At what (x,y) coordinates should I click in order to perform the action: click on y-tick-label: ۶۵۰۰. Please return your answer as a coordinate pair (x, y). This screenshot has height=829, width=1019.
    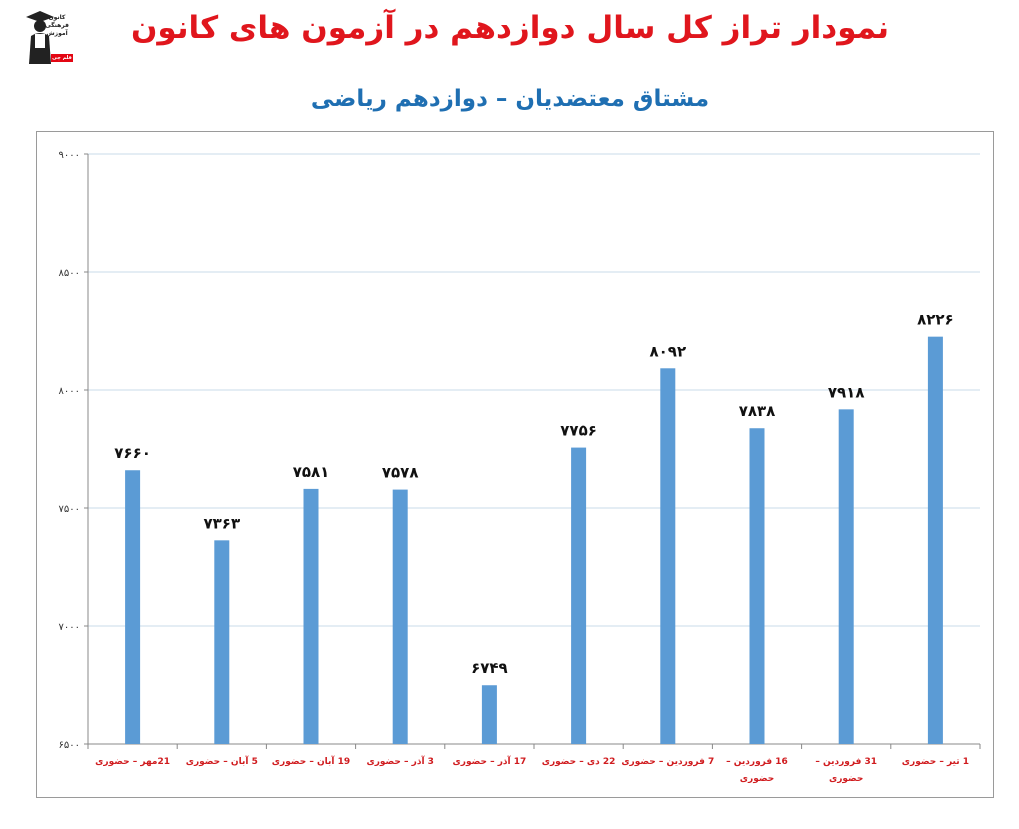
    Looking at the image, I should click on (69, 745).